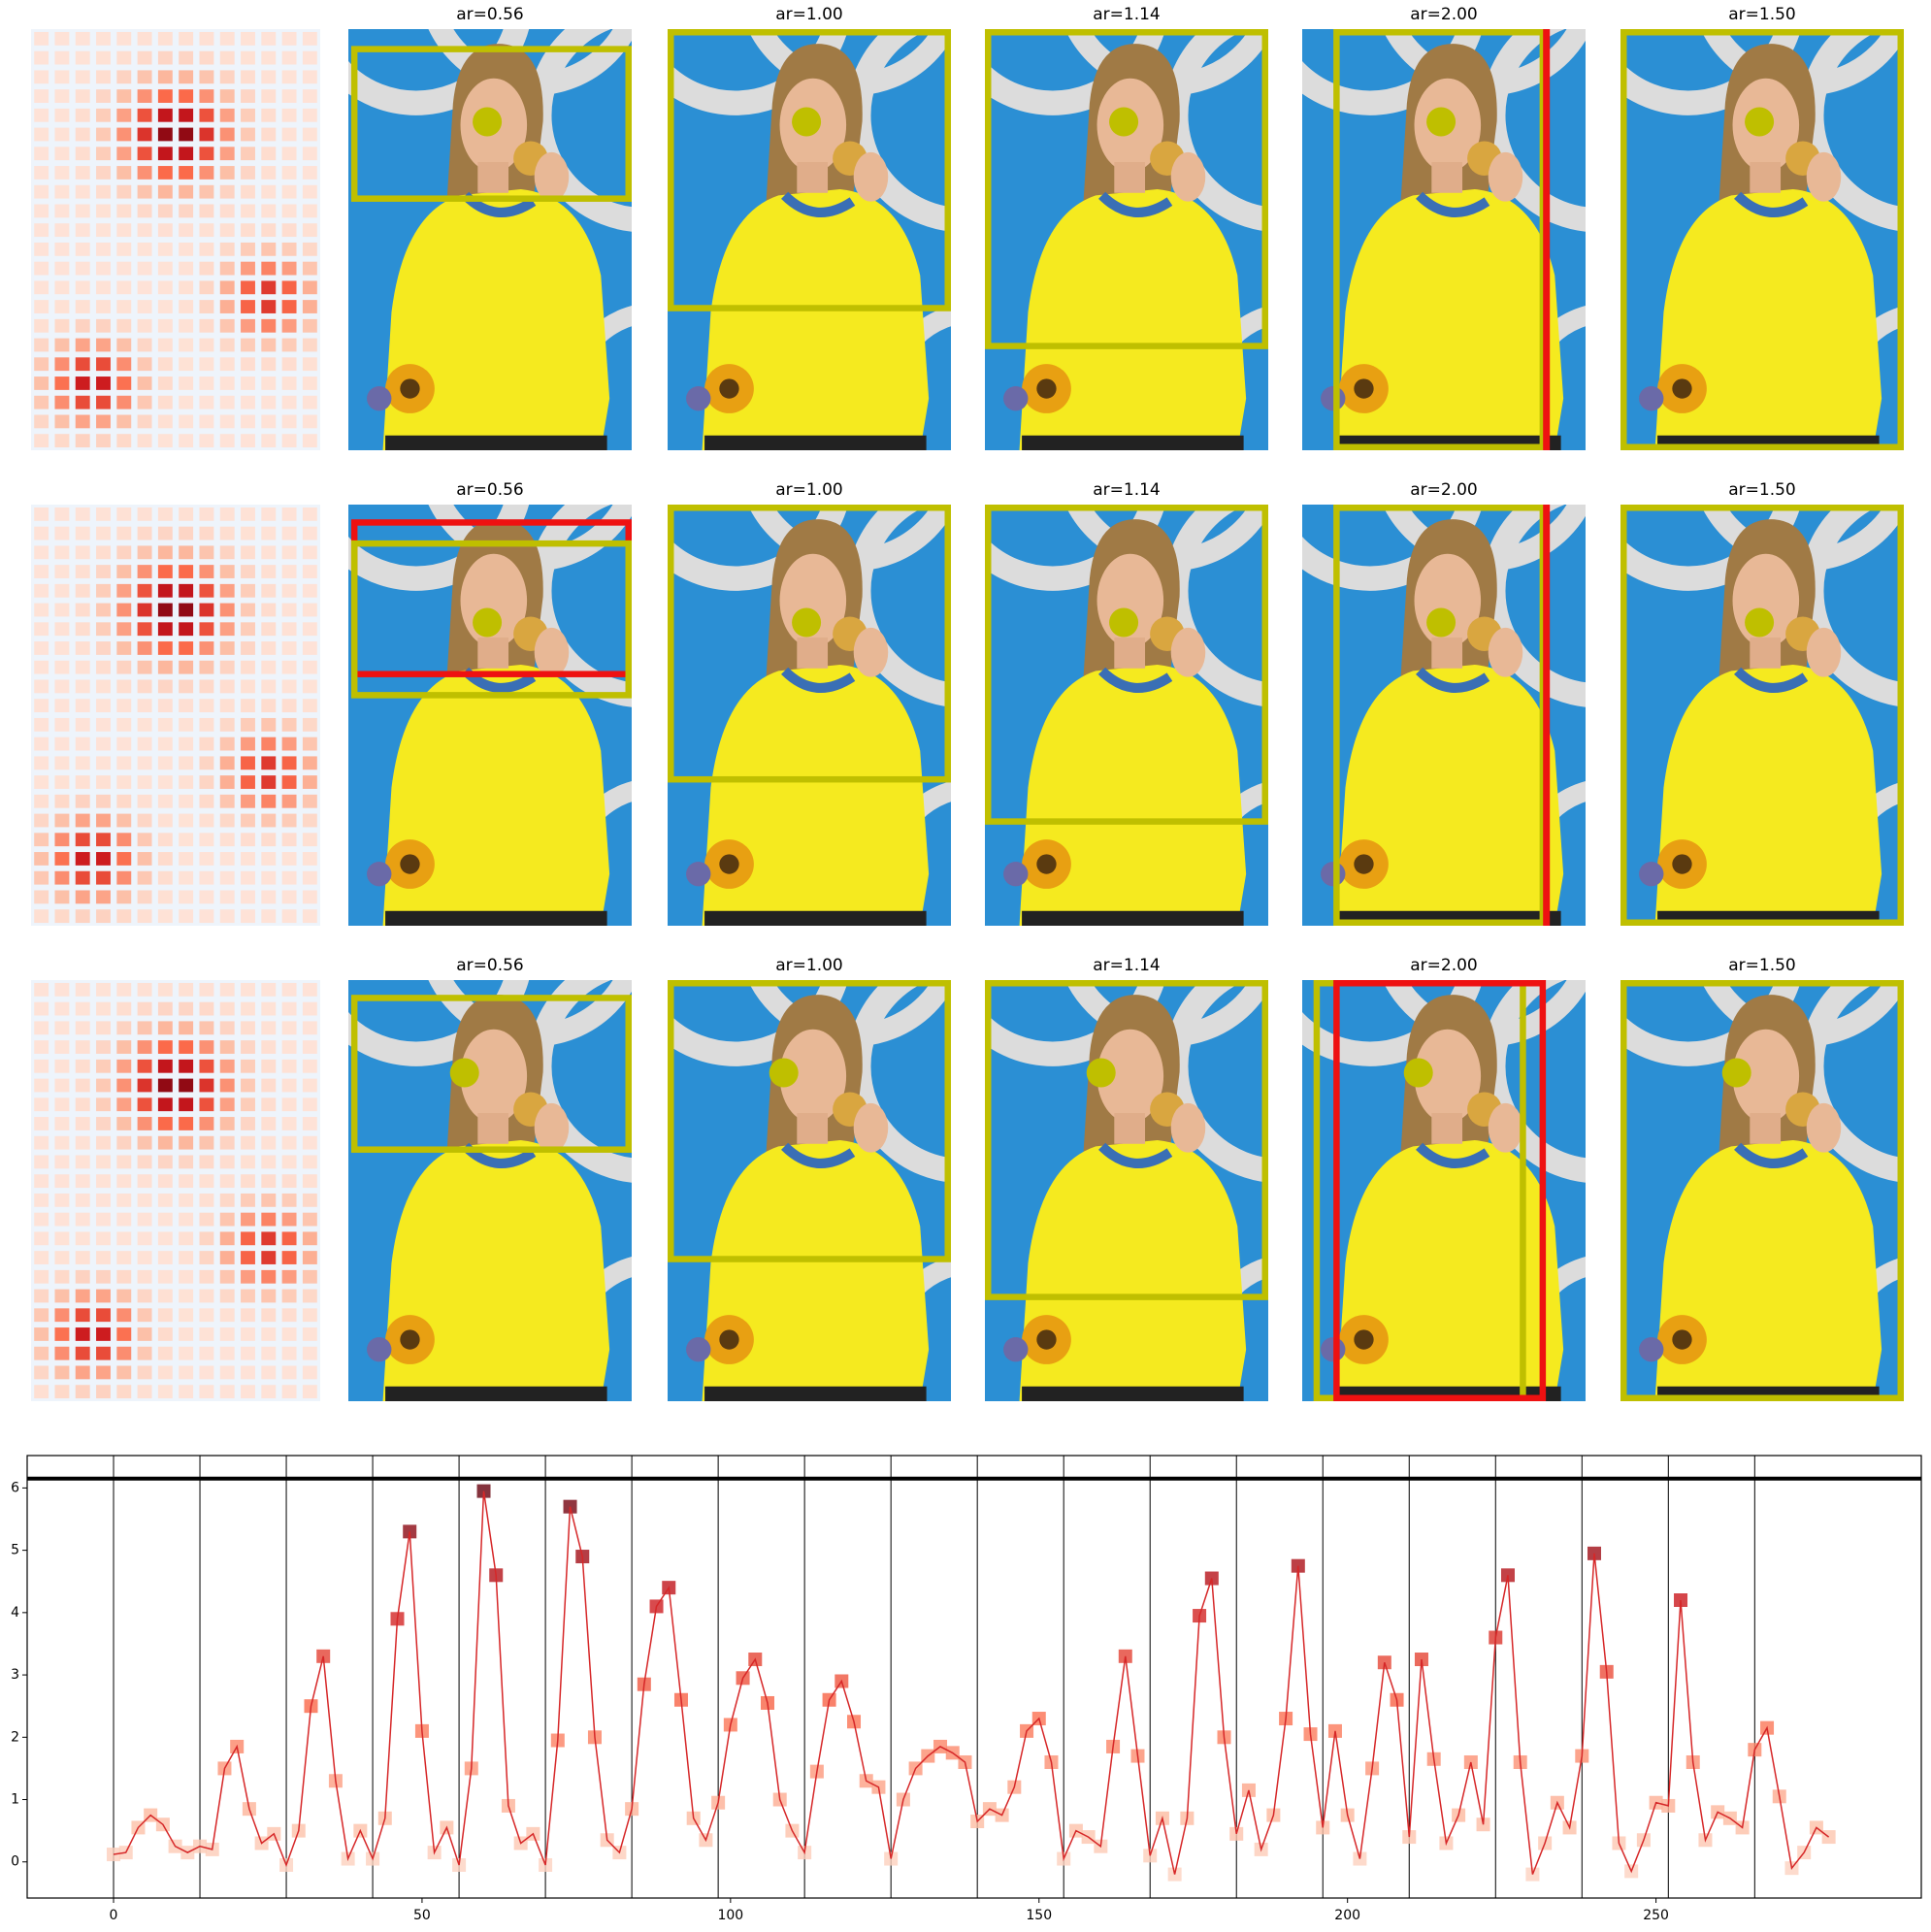  Describe the element at coordinates (175, 715) in the screenshot. I see `heatmap` at that location.